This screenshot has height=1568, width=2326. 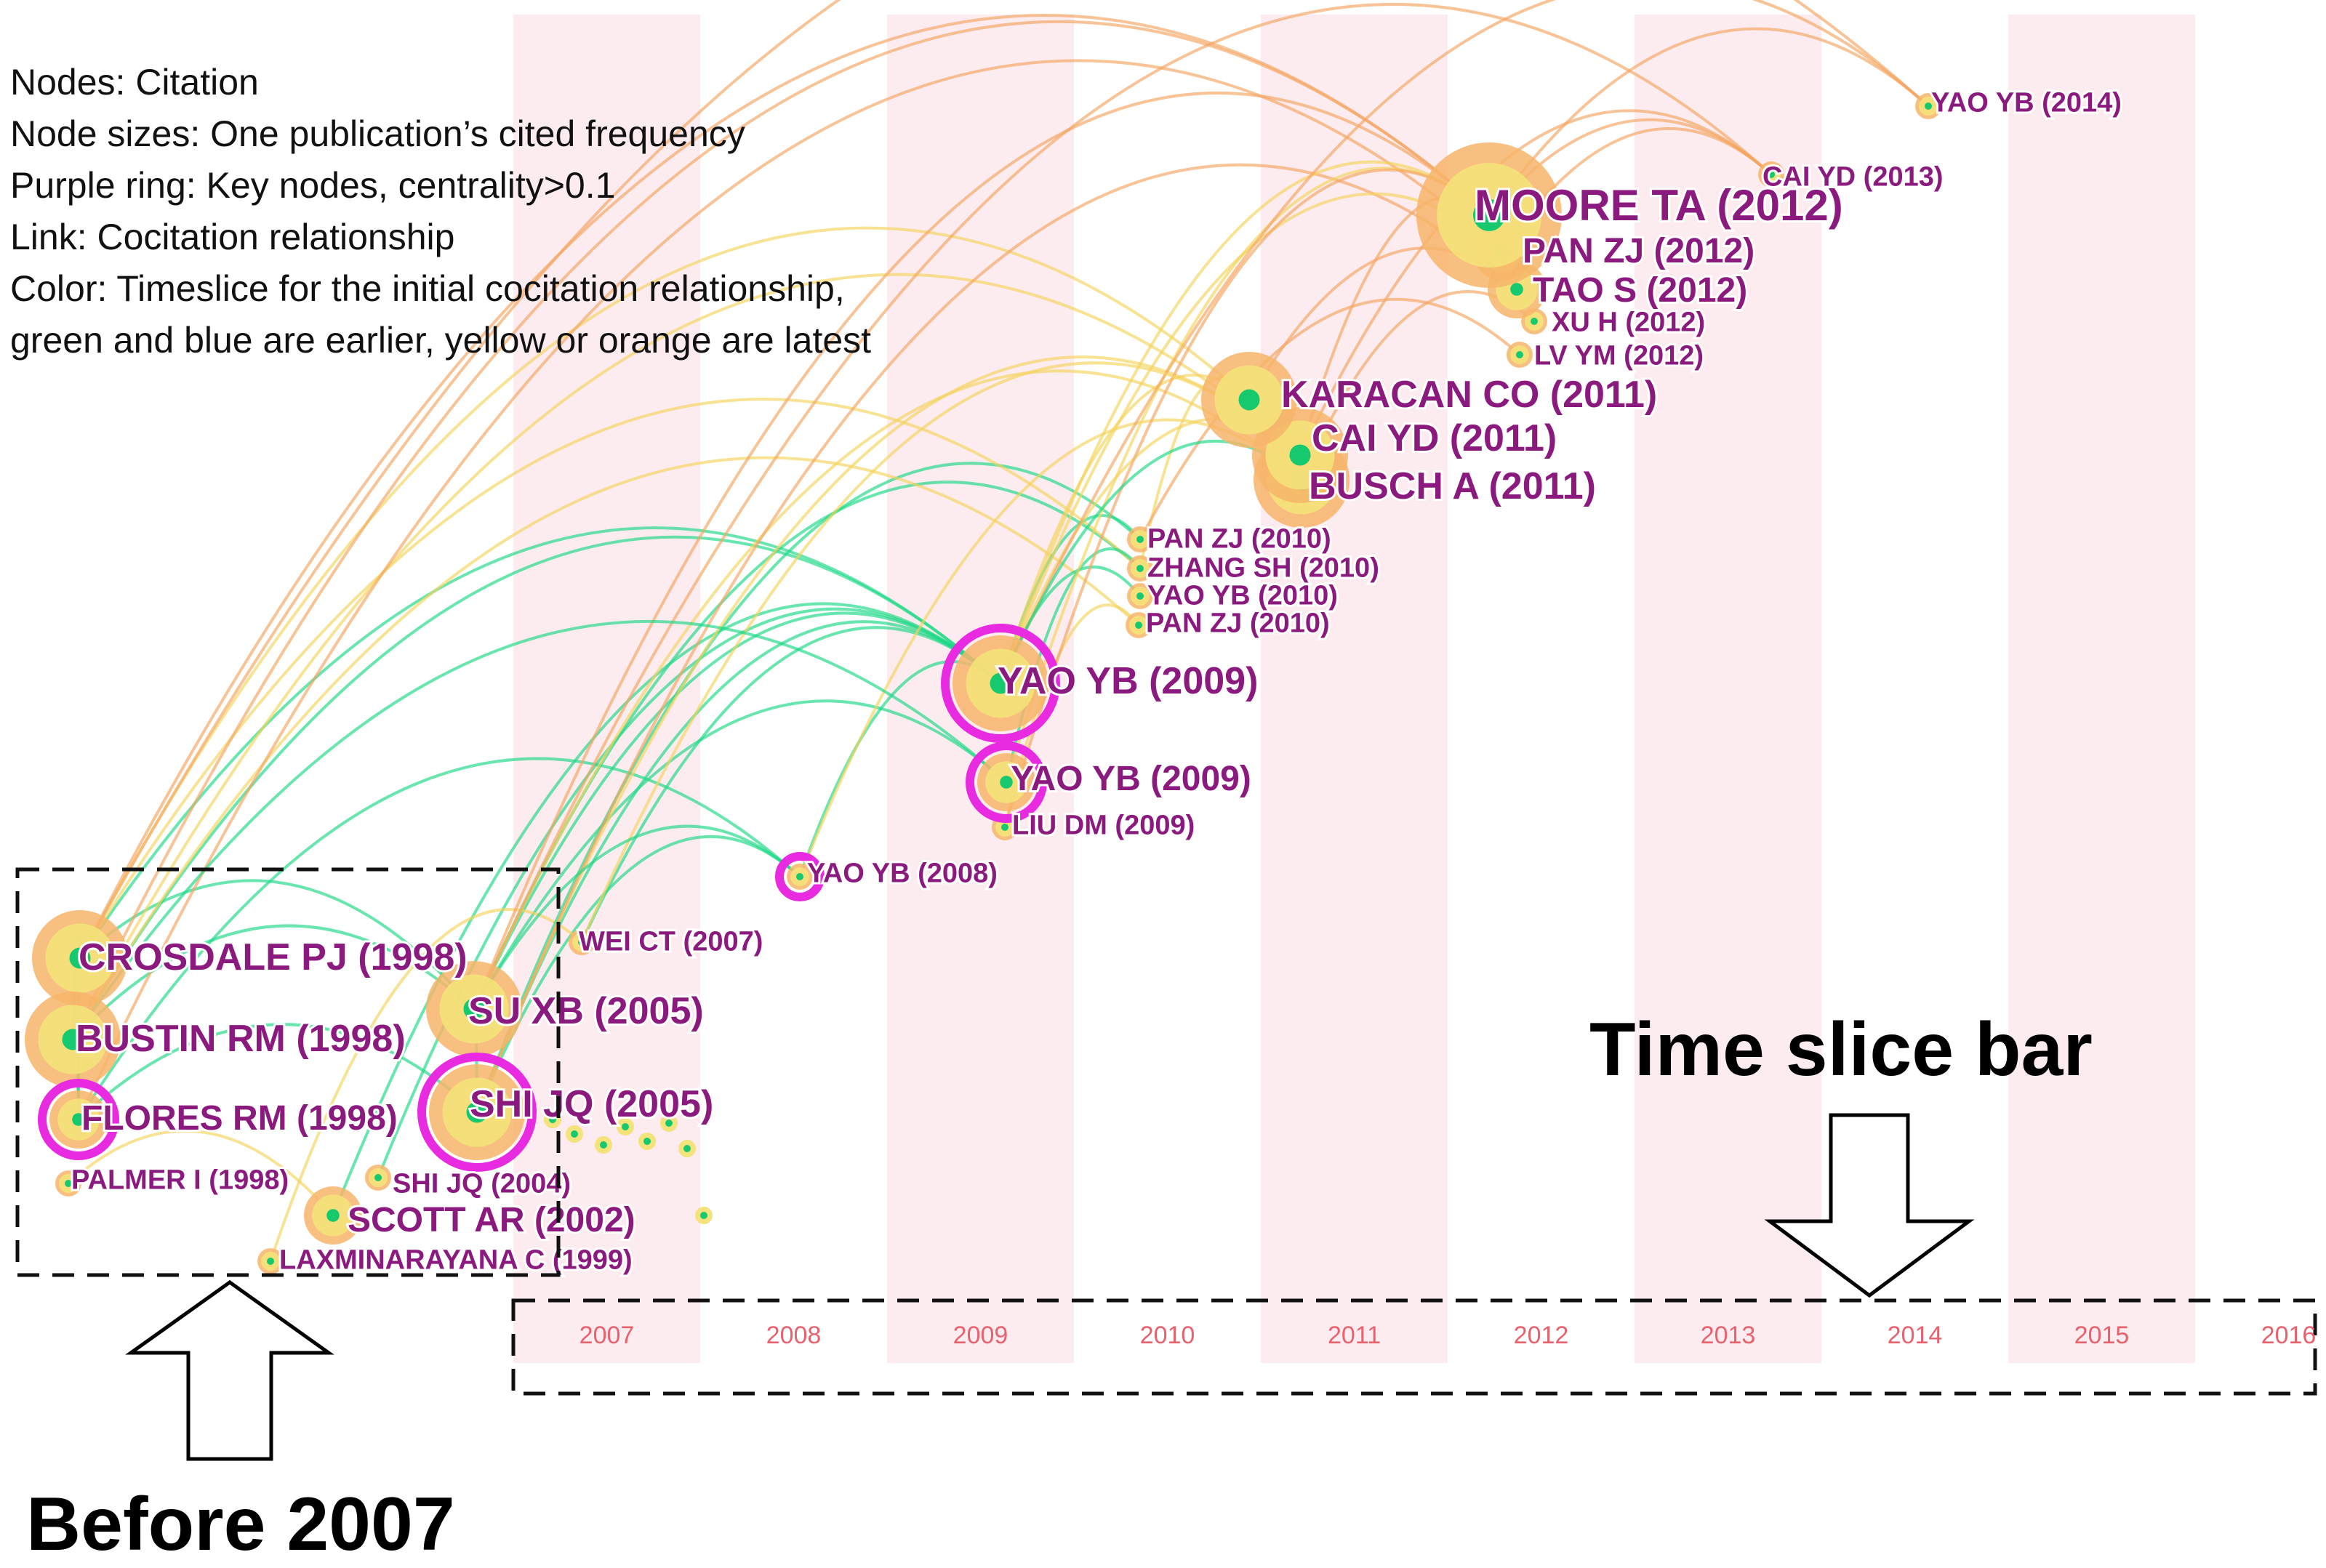 I want to click on node-label: LAXMINARAYANA C (1999), so click(x=456, y=1259).